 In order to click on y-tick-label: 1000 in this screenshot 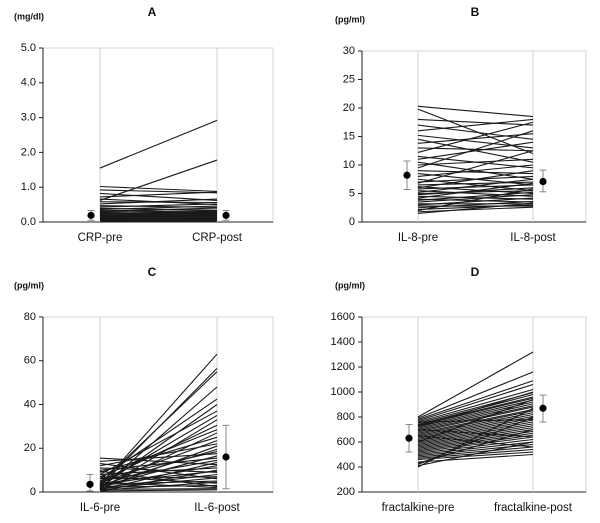, I will do `click(343, 392)`.